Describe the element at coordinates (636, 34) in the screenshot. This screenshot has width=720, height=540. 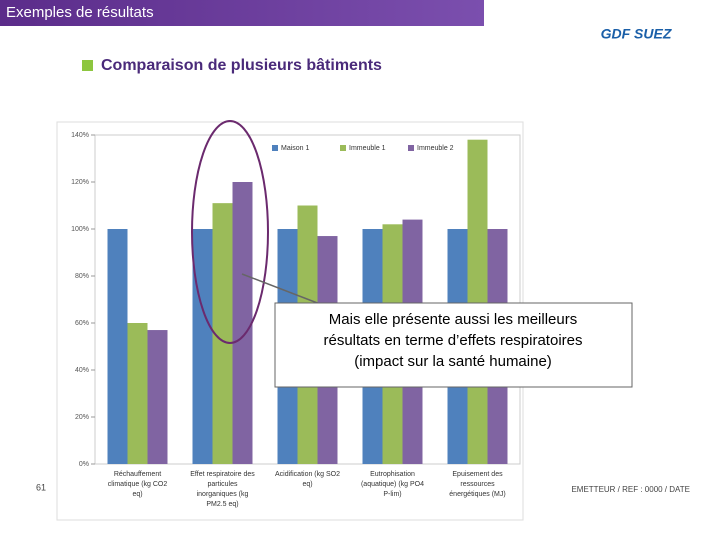
I see `logo: GDF SUEZ` at that location.